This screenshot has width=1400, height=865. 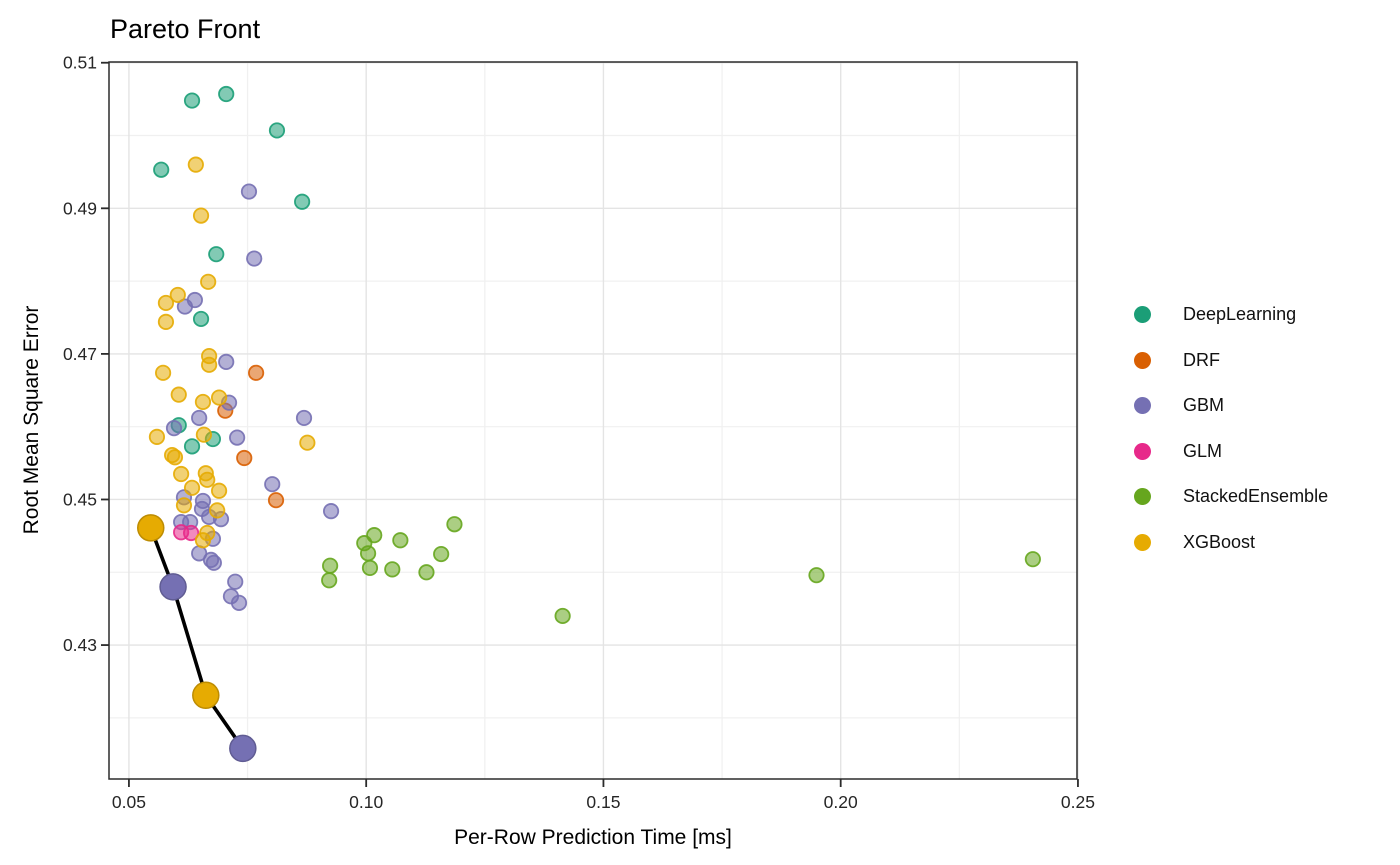 What do you see at coordinates (1142, 360) in the screenshot?
I see `legend-dot-drf` at bounding box center [1142, 360].